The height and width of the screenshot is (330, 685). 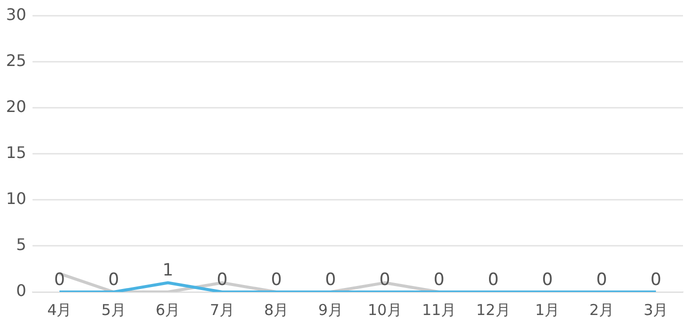 I want to click on y-tick-label: 30, so click(x=16, y=14).